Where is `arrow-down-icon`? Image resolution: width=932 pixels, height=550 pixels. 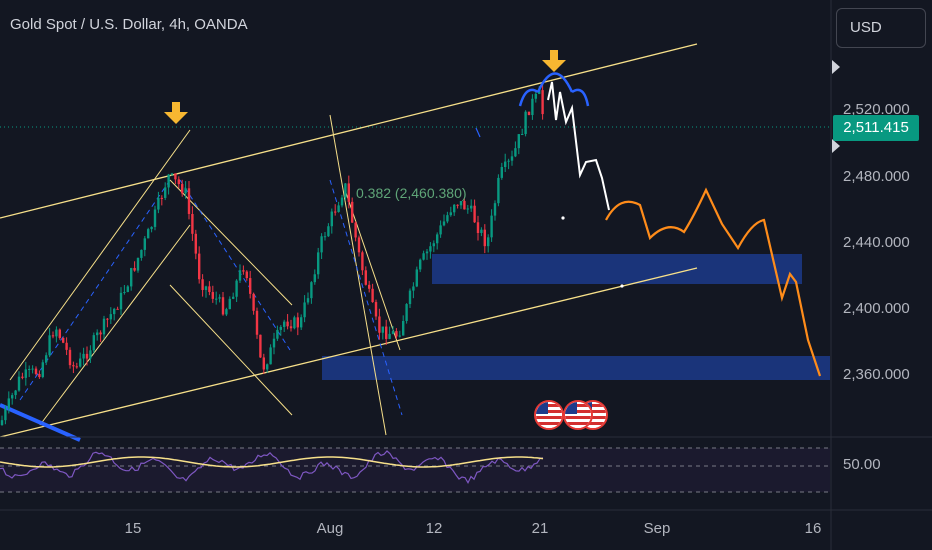
arrow-down-icon is located at coordinates (554, 61).